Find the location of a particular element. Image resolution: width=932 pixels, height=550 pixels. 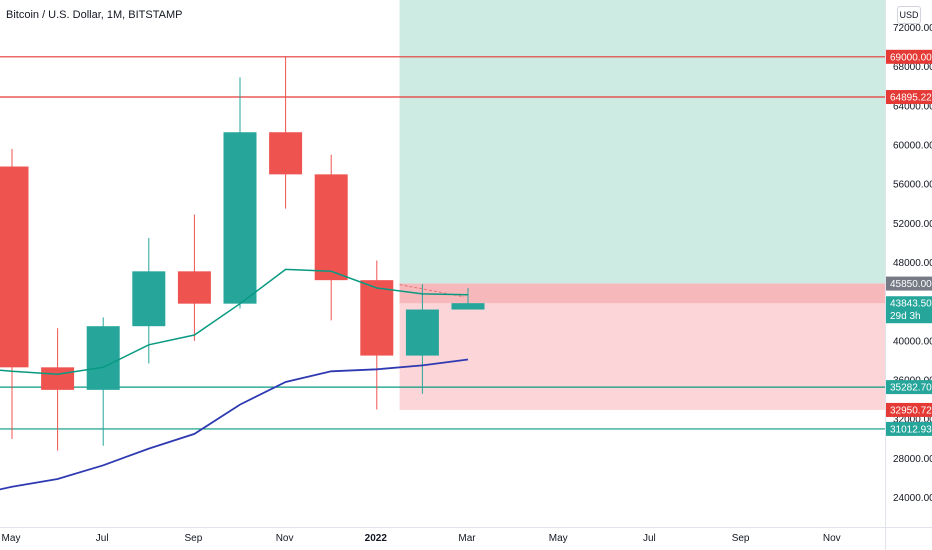

stop-band is located at coordinates (642, 293).